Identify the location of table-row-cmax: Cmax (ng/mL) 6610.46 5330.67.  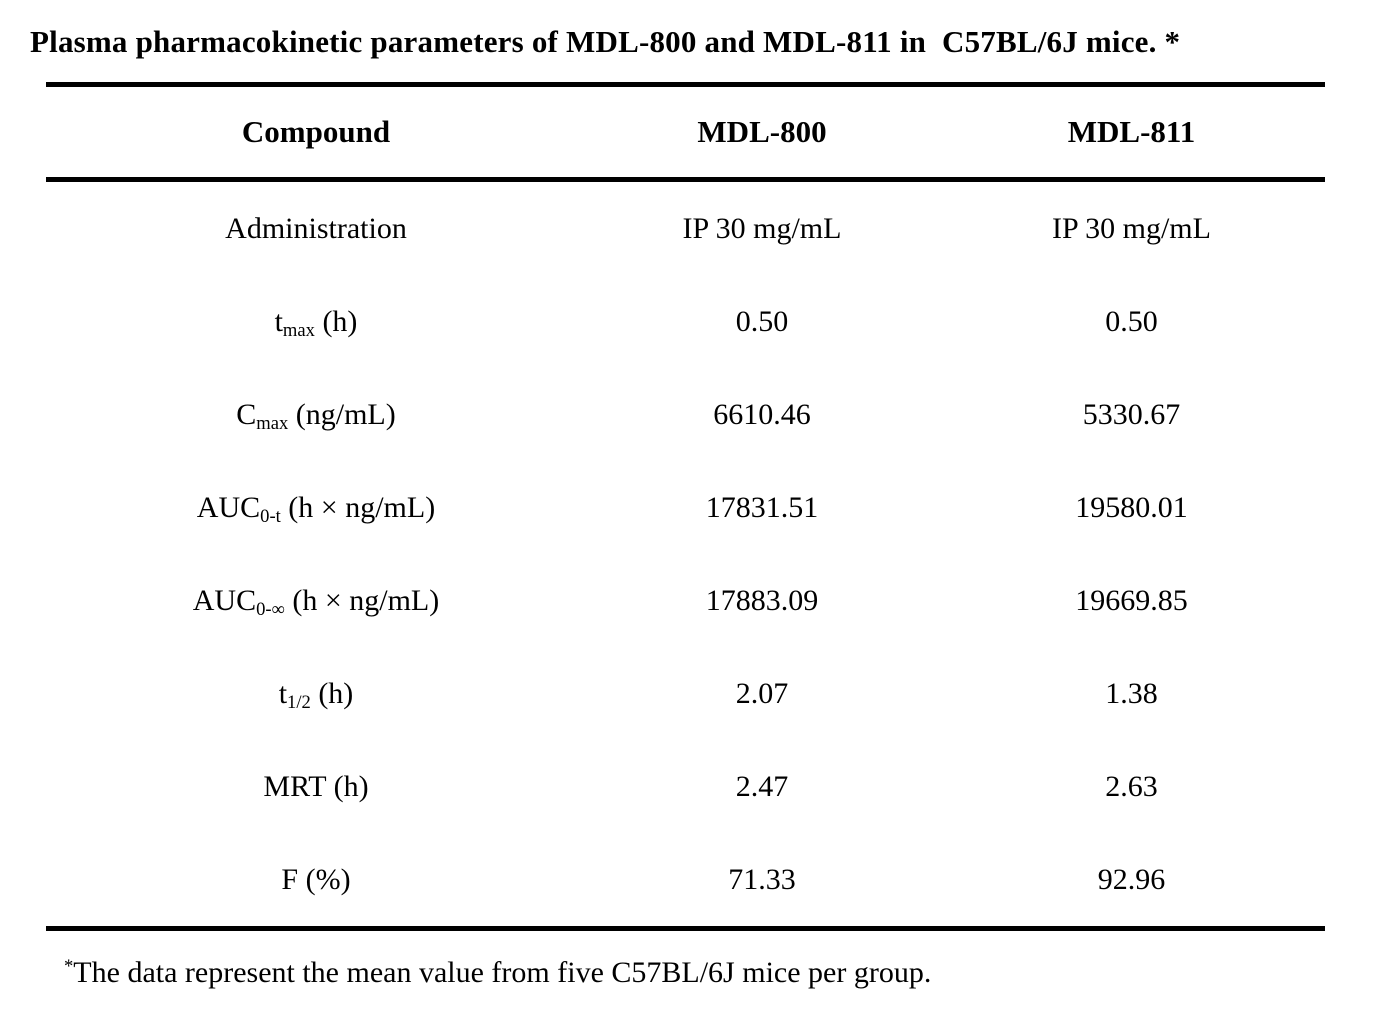
(685, 414).